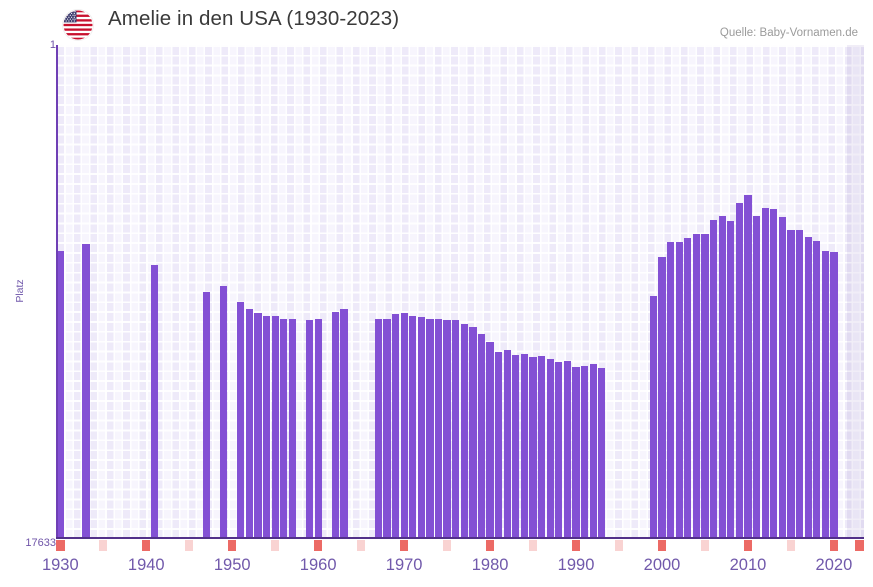  What do you see at coordinates (146, 565) in the screenshot?
I see `x-axis-tick-label: 1940` at bounding box center [146, 565].